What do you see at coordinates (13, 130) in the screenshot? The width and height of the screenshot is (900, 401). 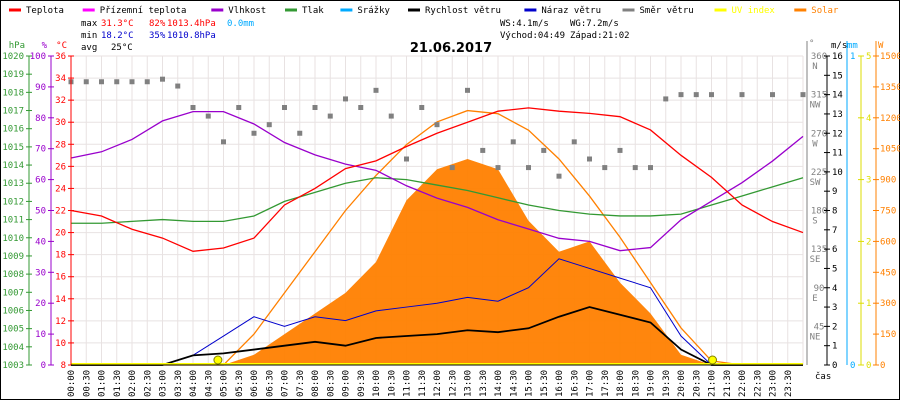 I see `hpa-tick-label: 1016` at bounding box center [13, 130].